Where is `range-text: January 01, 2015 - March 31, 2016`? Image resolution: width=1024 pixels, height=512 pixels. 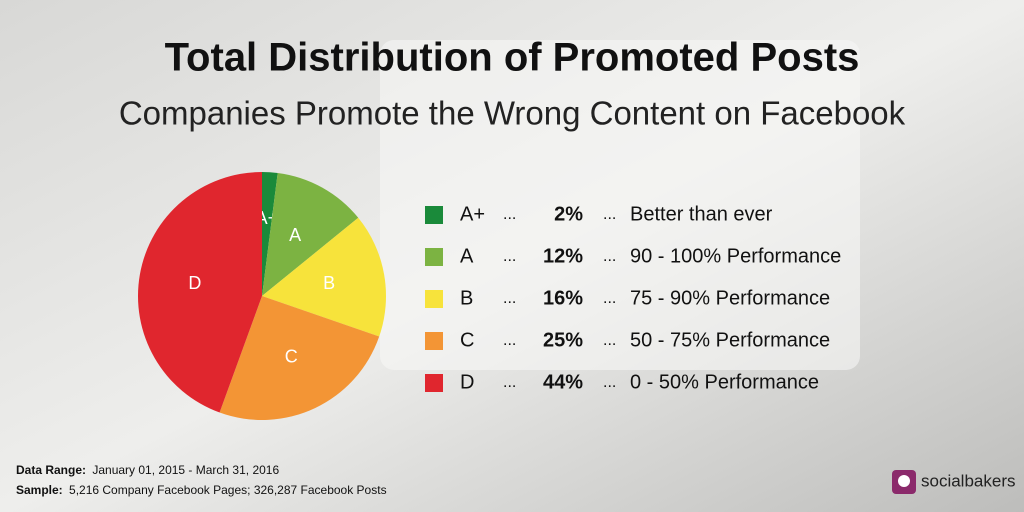 range-text: January 01, 2015 - March 31, 2016 is located at coordinates (185, 470).